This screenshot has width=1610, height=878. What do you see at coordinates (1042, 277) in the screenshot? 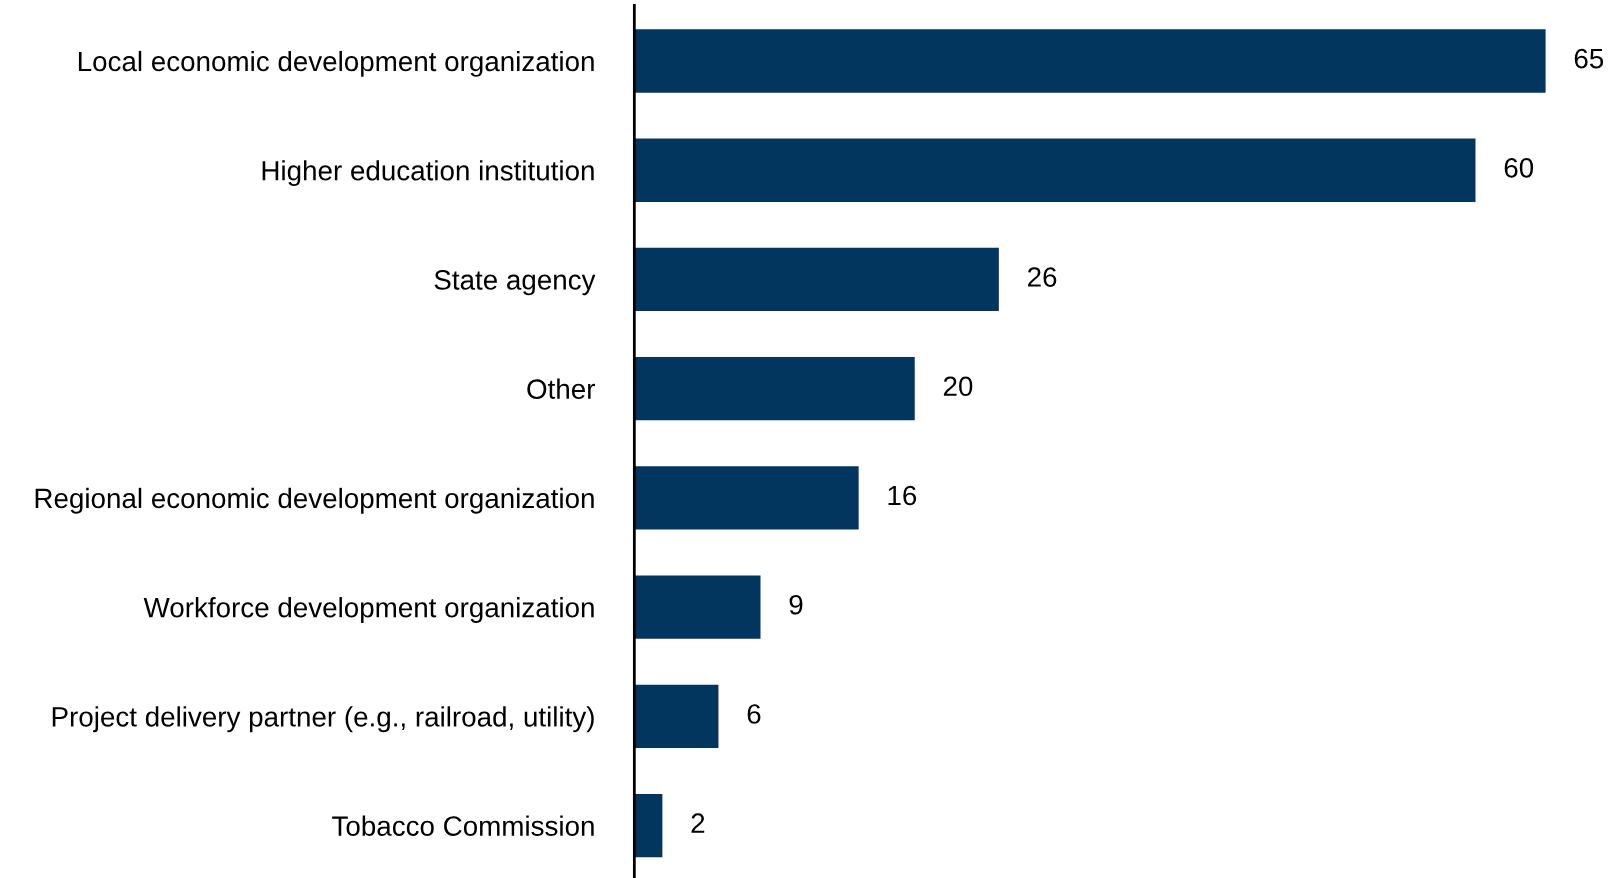
I see `data-label: 26` at bounding box center [1042, 277].